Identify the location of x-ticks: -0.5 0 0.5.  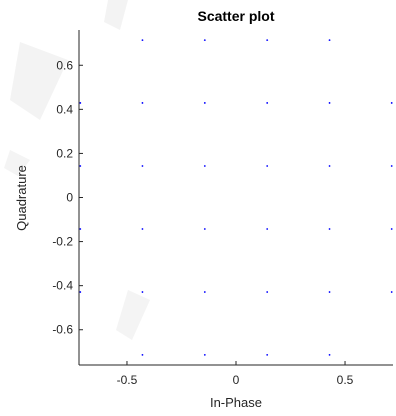
(235, 374).